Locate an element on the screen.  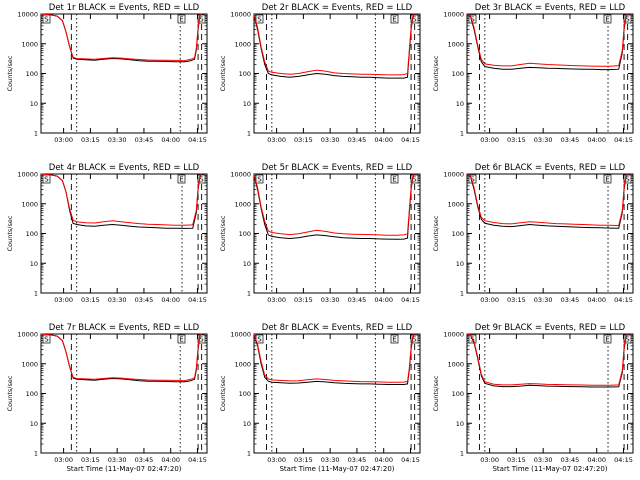
chart-title: Det 9r BLACK = Events, RED = LLD is located at coordinates (550, 328).